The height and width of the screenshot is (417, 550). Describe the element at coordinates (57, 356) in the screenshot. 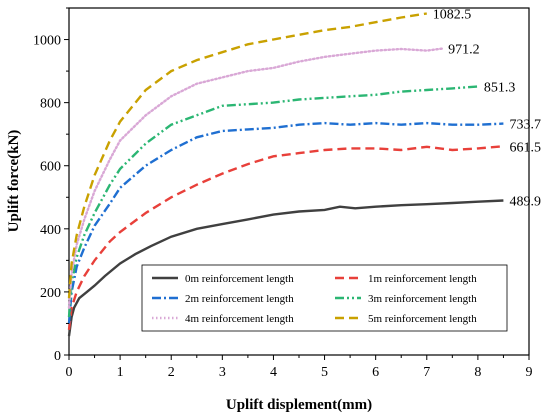

I see `y-tick-label: 0` at that location.